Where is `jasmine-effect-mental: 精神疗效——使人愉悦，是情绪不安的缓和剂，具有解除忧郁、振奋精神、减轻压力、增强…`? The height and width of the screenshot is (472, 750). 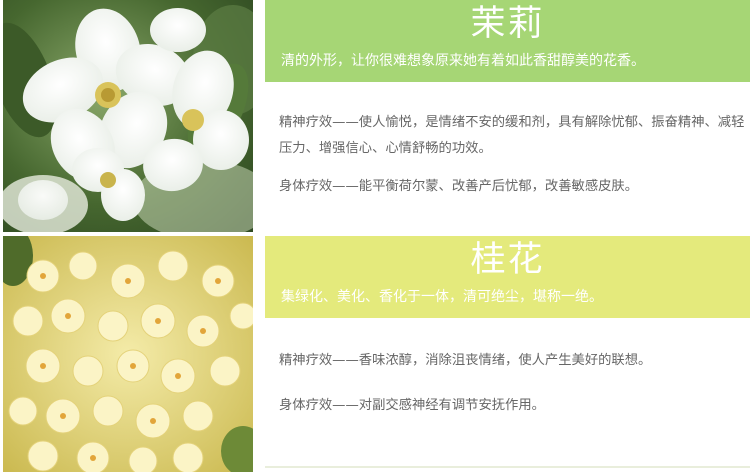 jasmine-effect-mental: 精神疗效——使人愉悦，是情绪不安的缓和剂，具有解除忧郁、振奋精神、减轻压力、增强… is located at coordinates (512, 135).